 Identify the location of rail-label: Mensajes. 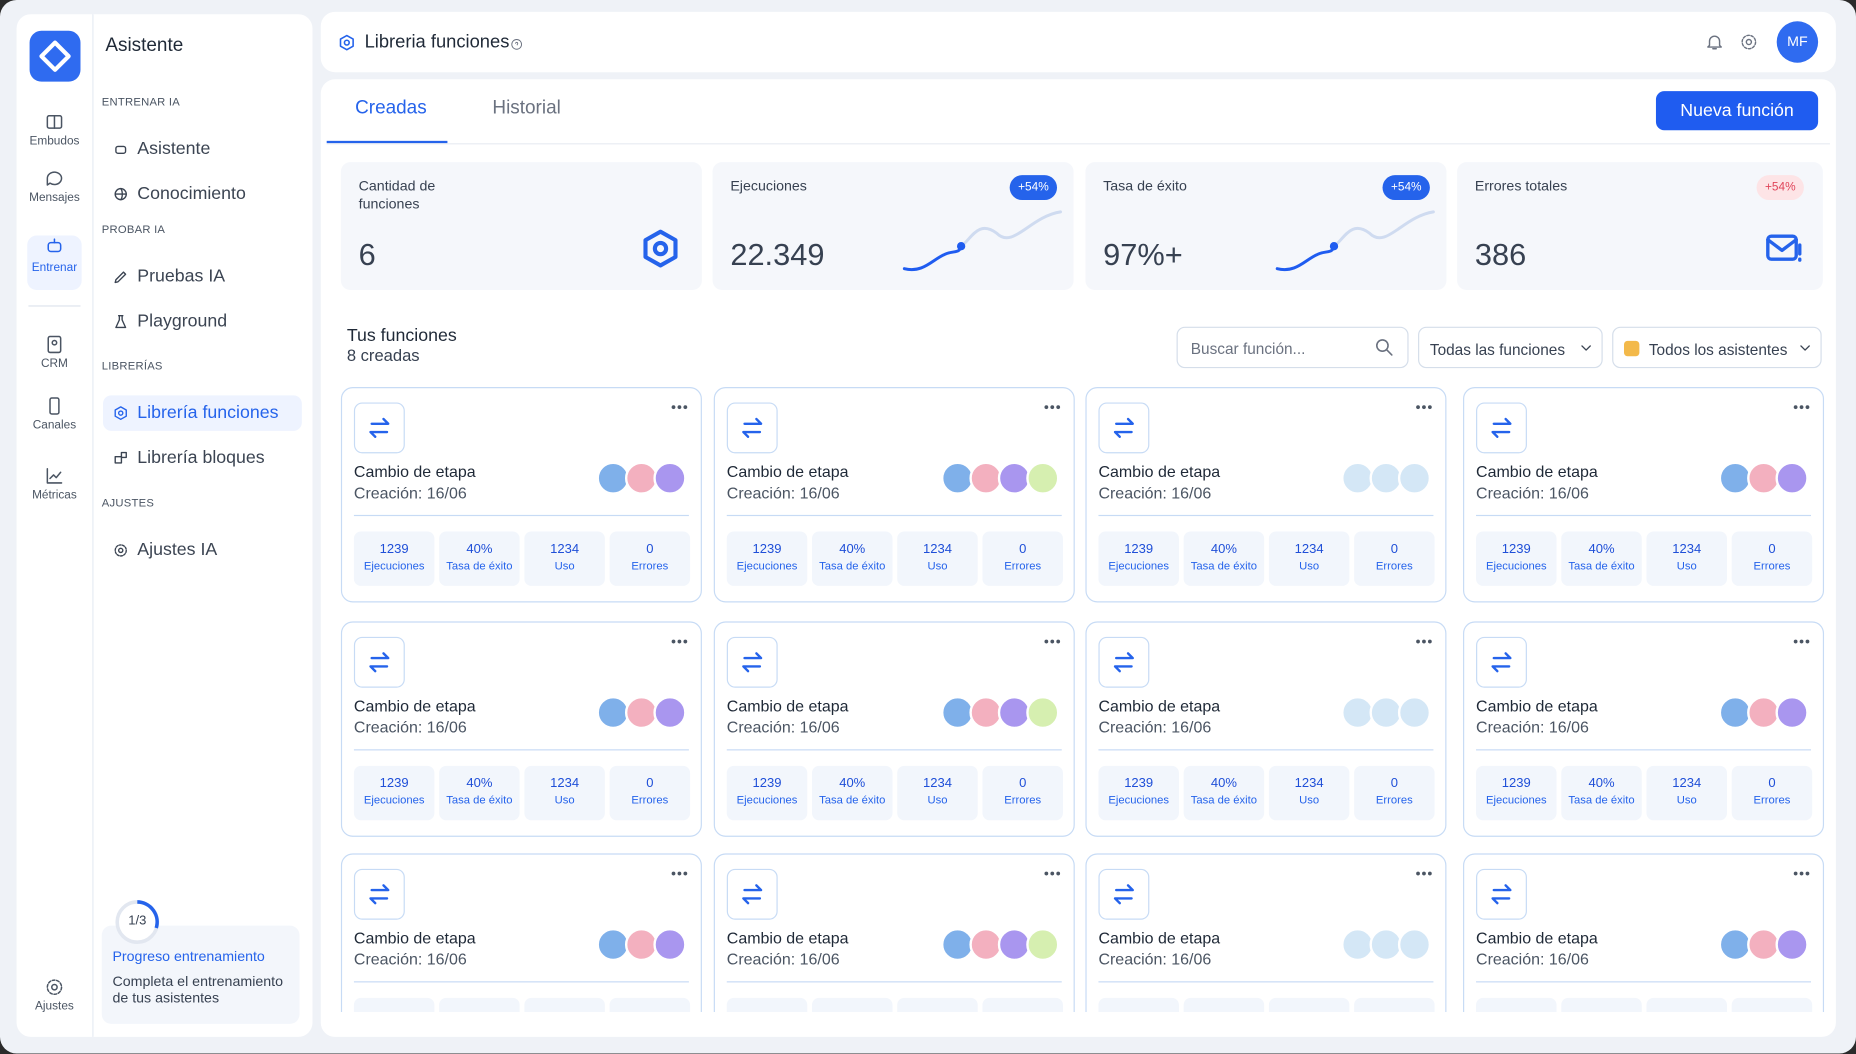
(54, 198).